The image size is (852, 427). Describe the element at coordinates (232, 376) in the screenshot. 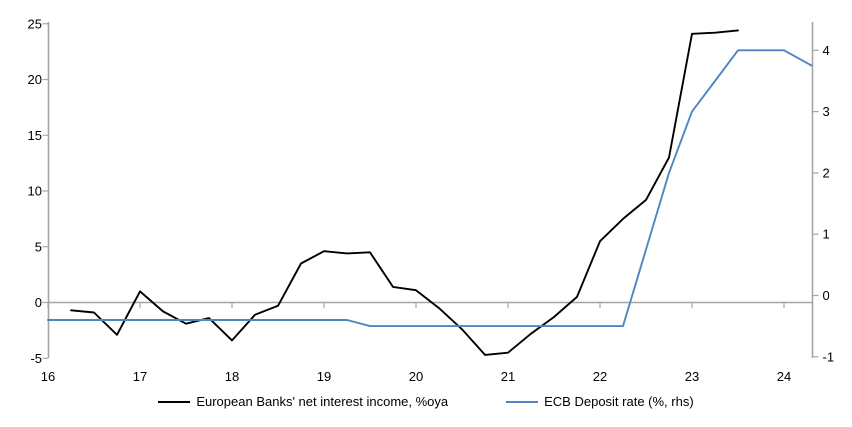

I see `x-axis-tick-label: 18` at that location.